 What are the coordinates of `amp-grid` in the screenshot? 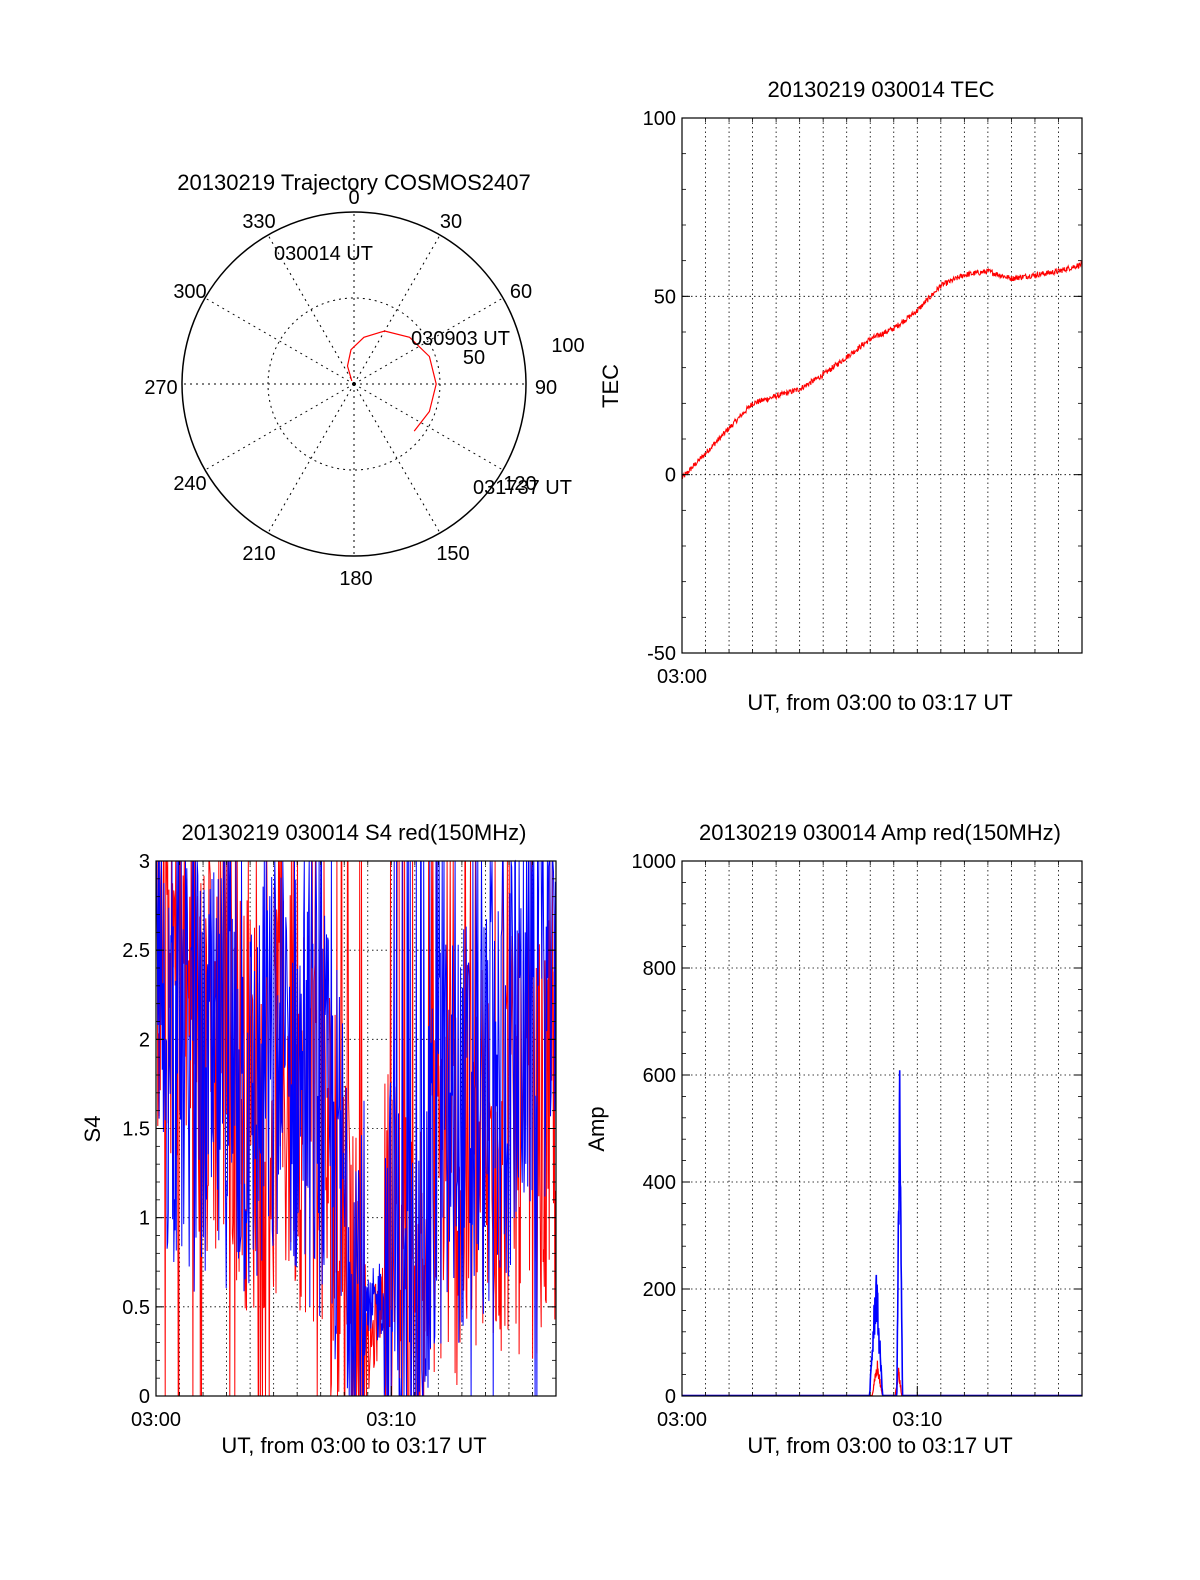 It's located at (882, 1128).